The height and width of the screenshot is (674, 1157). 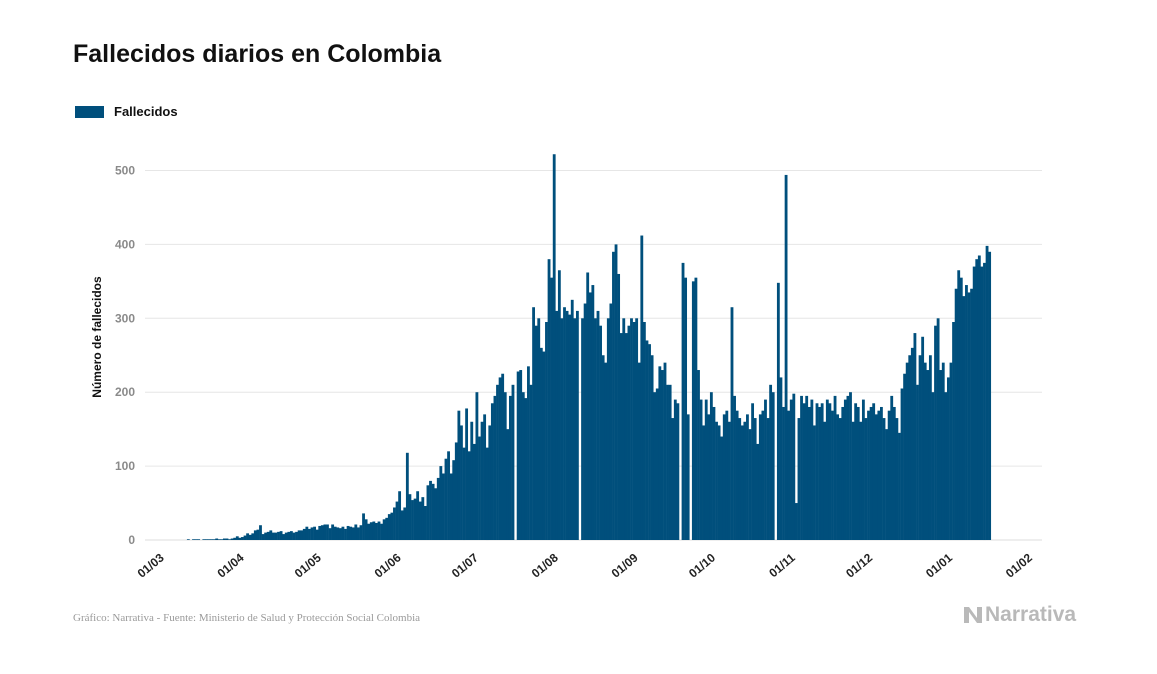 I want to click on x-tick-label: 01/04, so click(x=231, y=565).